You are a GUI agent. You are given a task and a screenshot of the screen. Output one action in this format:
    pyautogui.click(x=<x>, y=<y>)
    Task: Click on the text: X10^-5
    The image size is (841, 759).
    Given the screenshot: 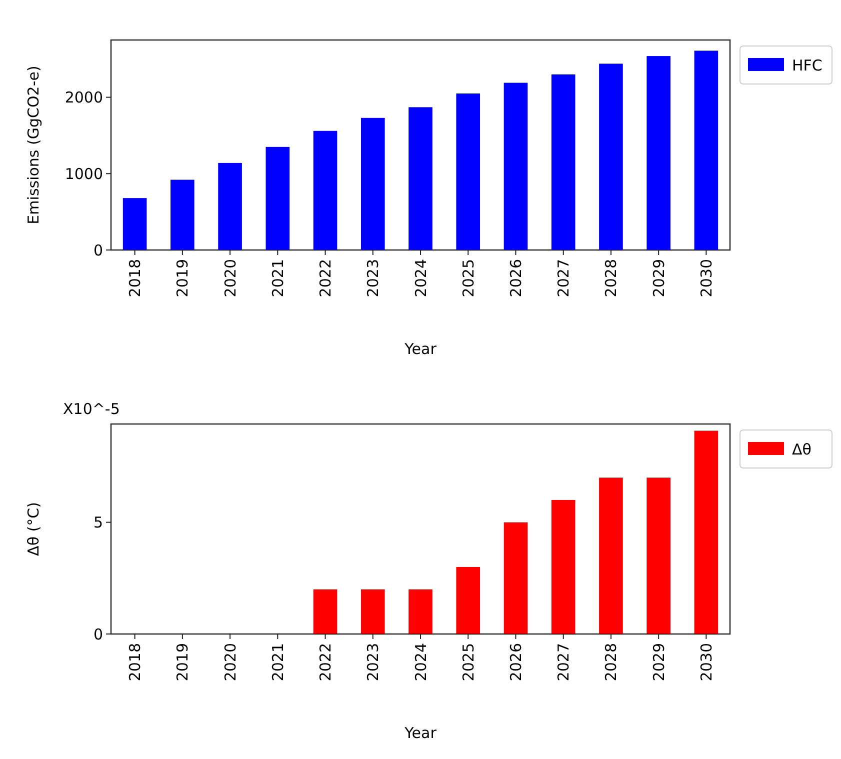 What is the action you would take?
    pyautogui.click(x=91, y=409)
    